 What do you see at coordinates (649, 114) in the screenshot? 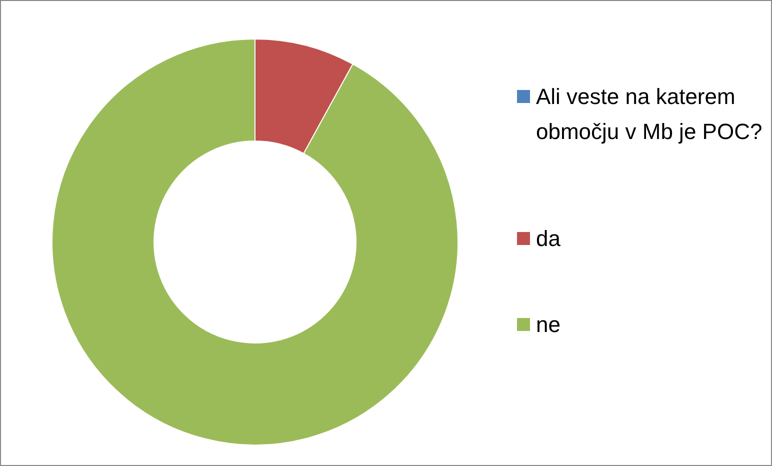
I see `legend-label: Ali veste na katerem območju v Mb je POC?` at bounding box center [649, 114].